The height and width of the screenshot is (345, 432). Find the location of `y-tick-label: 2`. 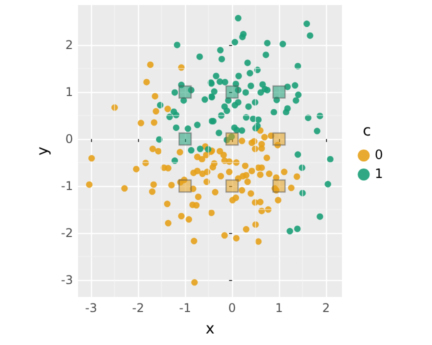

y-tick-label: 2 is located at coordinates (69, 45).